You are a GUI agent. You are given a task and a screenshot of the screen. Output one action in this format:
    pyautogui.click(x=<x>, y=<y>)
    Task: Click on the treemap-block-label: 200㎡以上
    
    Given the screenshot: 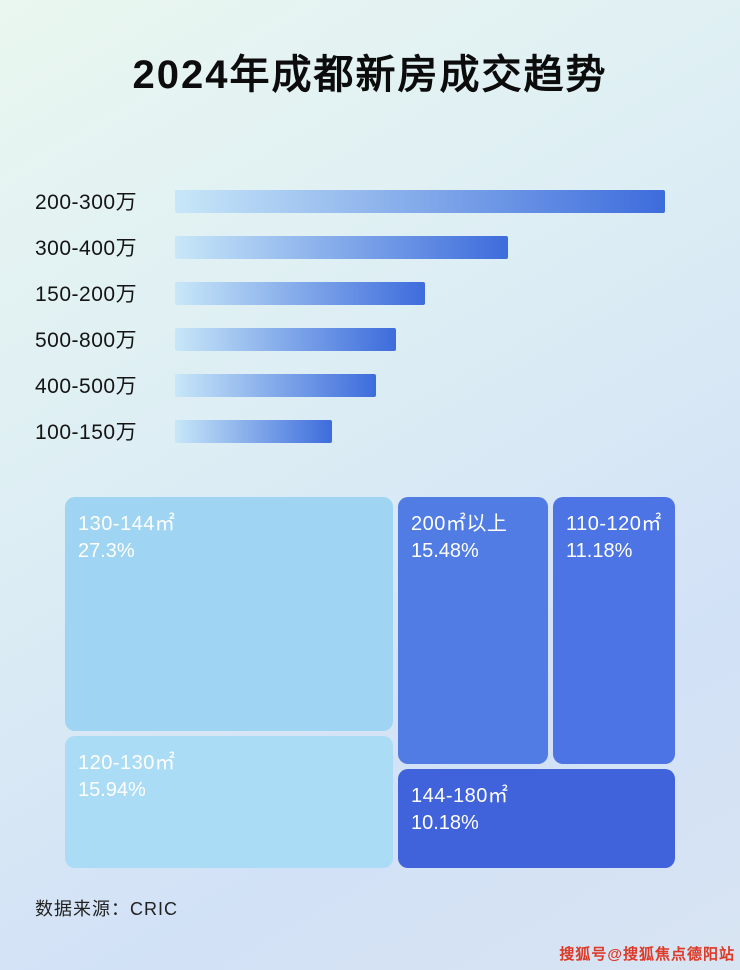 What is the action you would take?
    pyautogui.click(x=459, y=524)
    